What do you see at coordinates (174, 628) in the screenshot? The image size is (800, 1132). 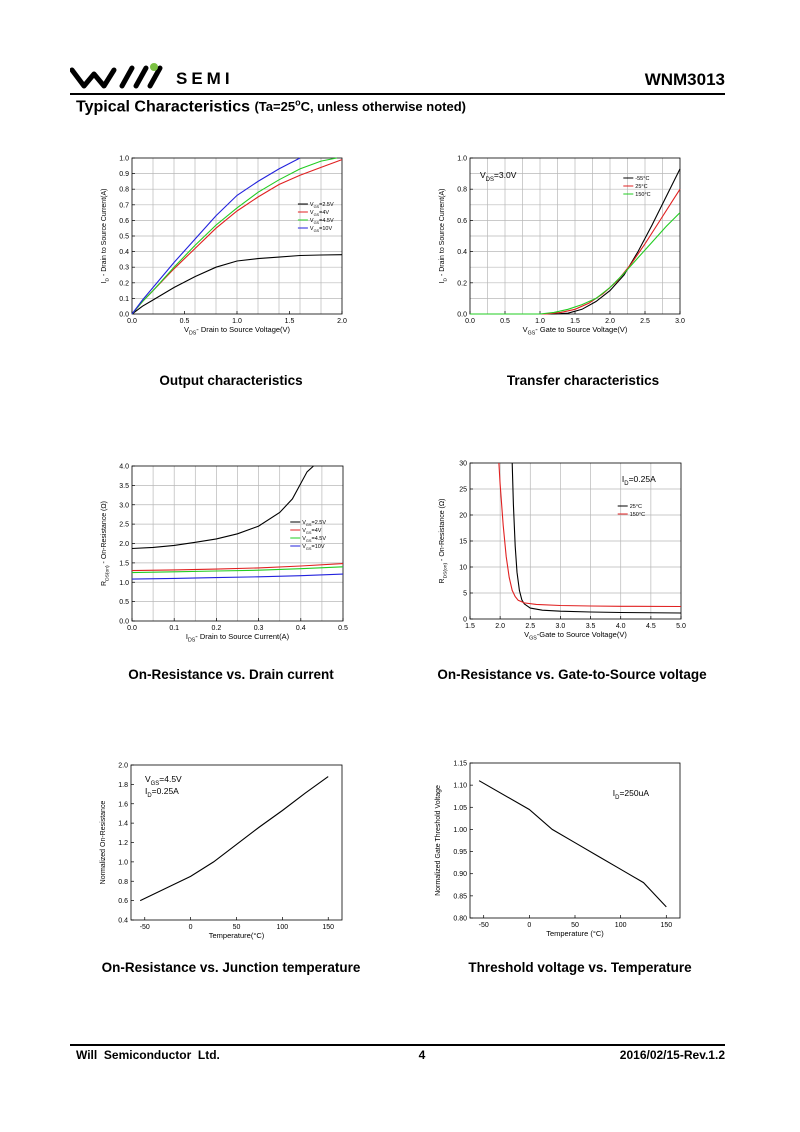 I see `x-tick-label: 0.1` at bounding box center [174, 628].